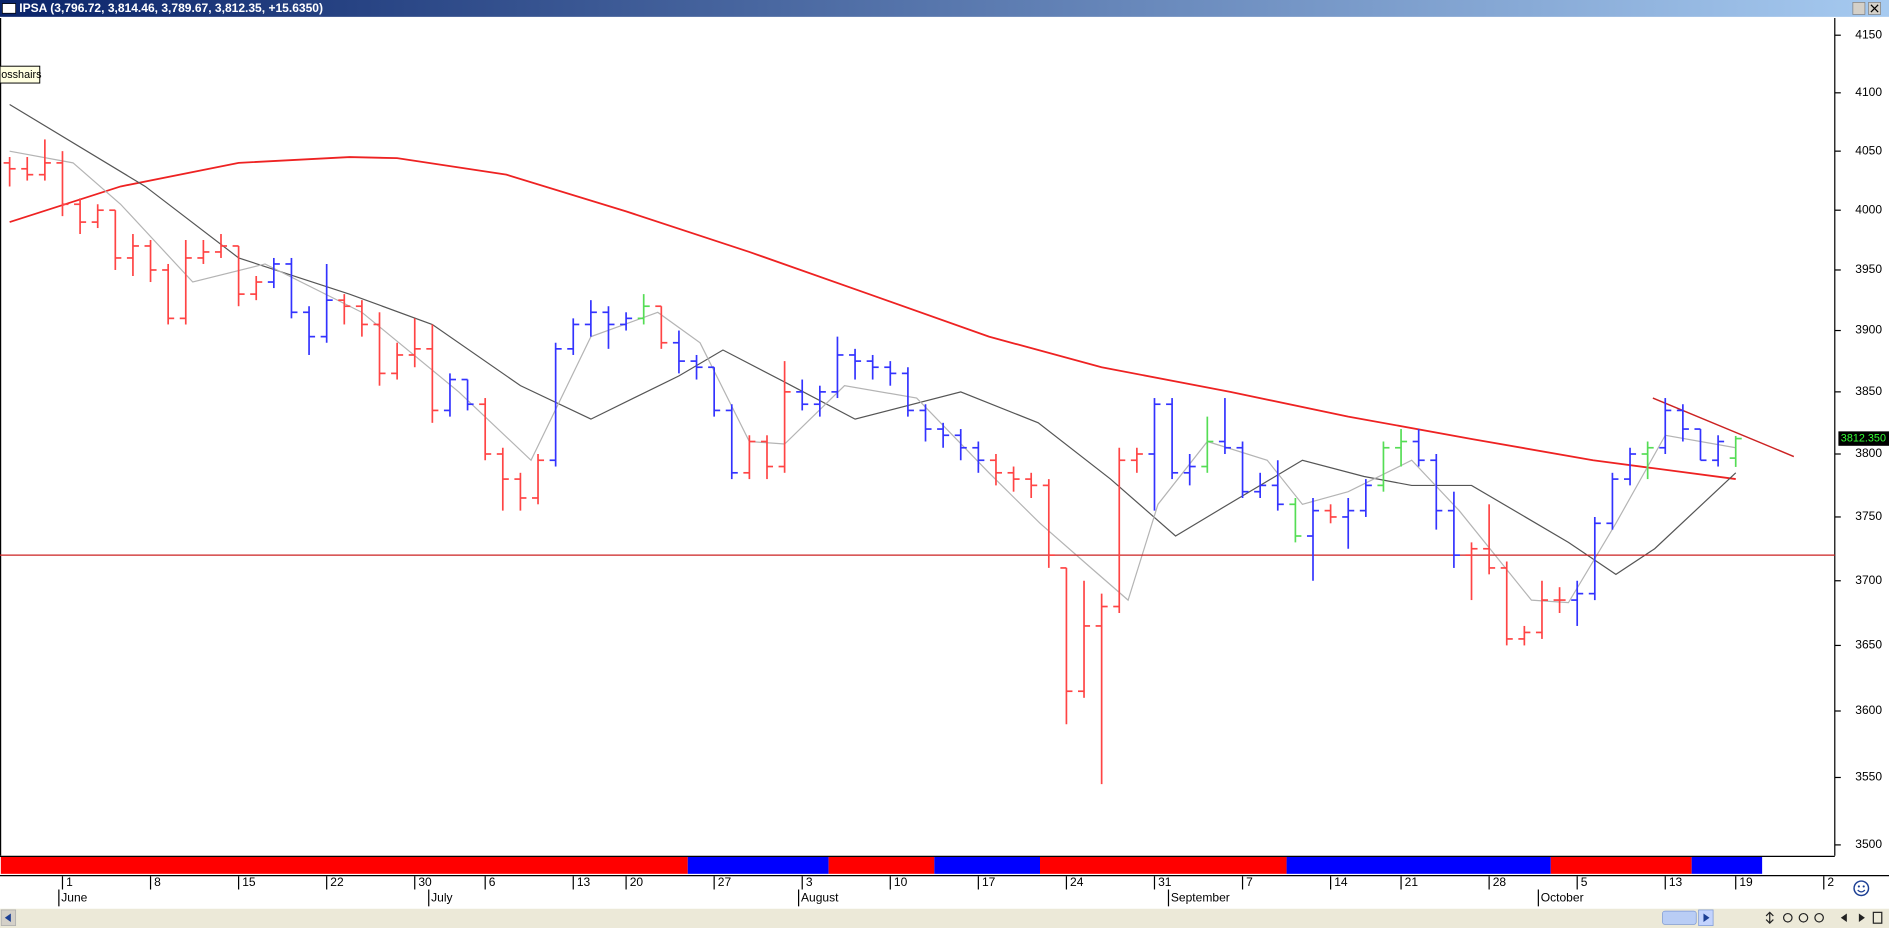 This screenshot has width=1889, height=928. Describe the element at coordinates (820, 898) in the screenshot. I see `month-label: August` at that location.